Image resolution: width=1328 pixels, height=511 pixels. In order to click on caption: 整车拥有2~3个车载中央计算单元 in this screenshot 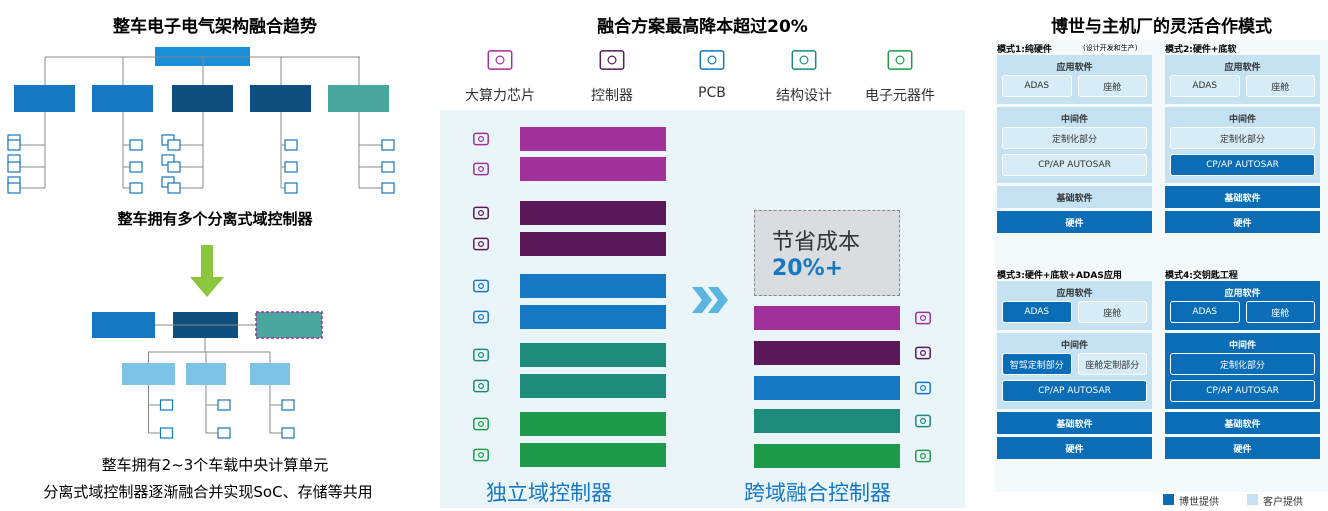, I will do `click(215, 465)`.